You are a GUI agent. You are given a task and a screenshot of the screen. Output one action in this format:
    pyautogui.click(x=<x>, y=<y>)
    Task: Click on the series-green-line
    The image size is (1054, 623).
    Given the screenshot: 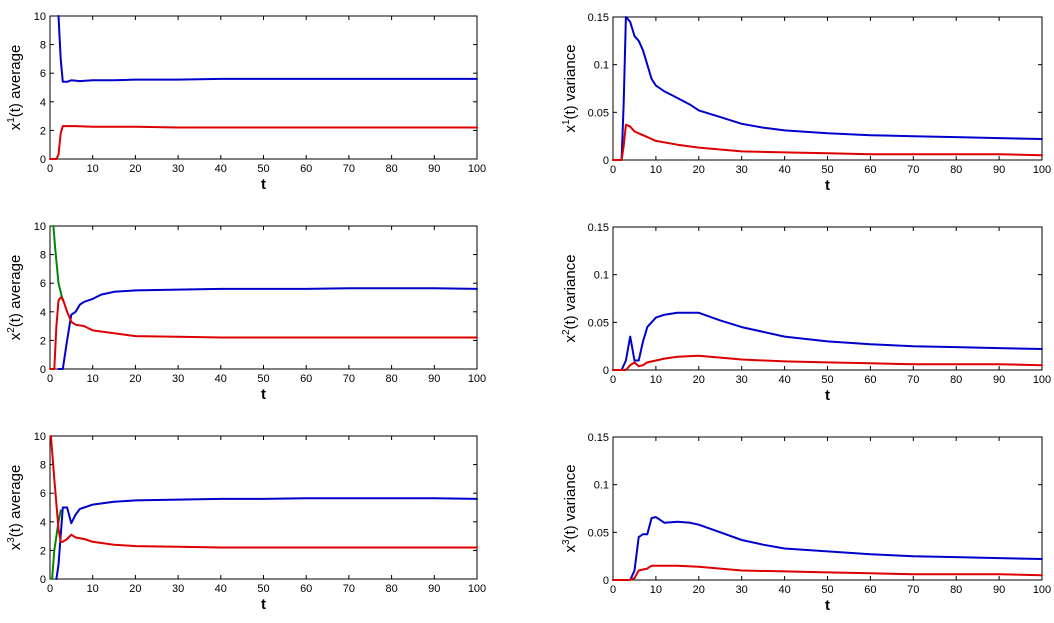 What is the action you would take?
    pyautogui.click(x=56, y=544)
    